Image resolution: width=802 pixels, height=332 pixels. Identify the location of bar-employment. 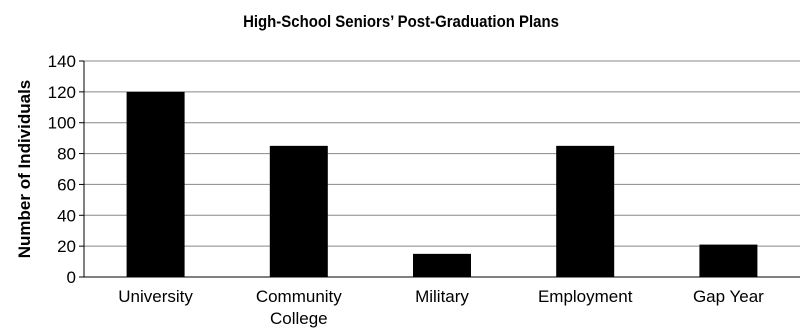
(585, 211).